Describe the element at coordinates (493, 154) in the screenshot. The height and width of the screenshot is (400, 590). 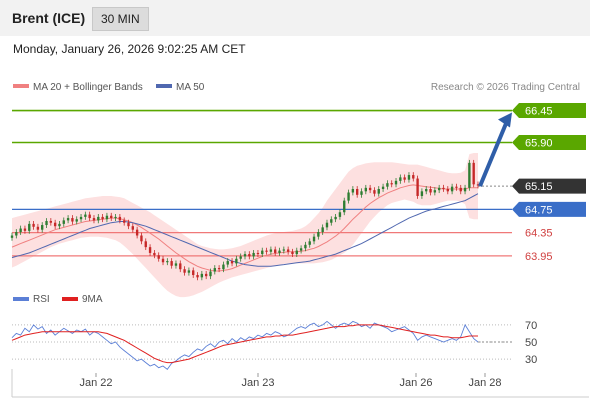
I see `projection-arrow-shaft` at that location.